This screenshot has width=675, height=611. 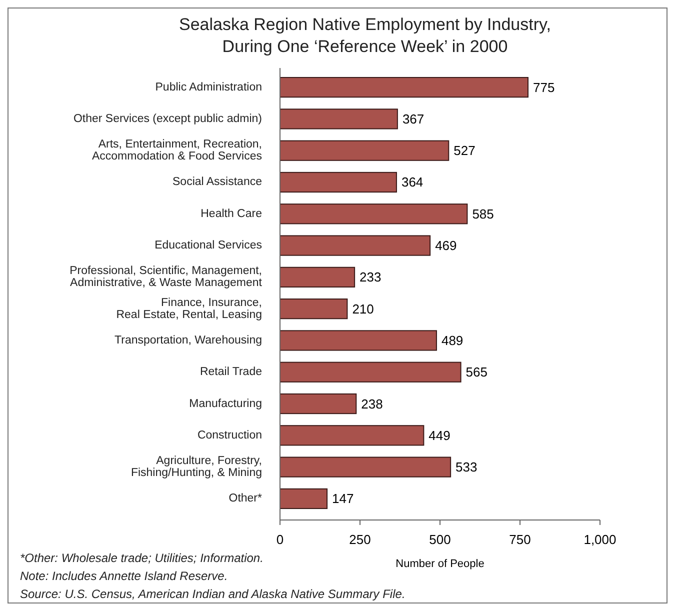 I want to click on data-label: 449, so click(x=439, y=435).